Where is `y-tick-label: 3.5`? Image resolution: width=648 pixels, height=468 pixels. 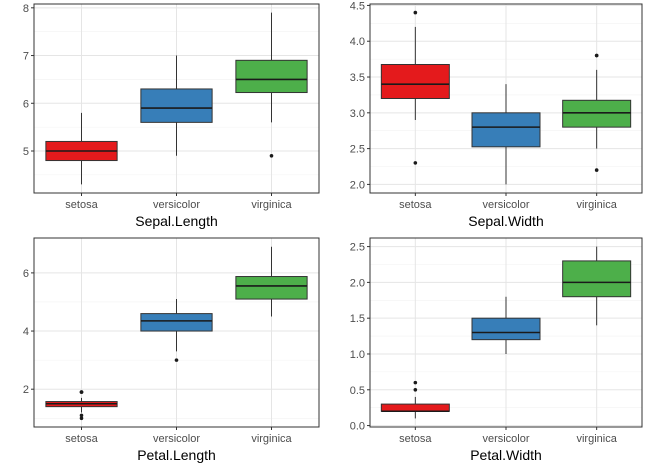 y-tick-label: 3.5 is located at coordinates (357, 78).